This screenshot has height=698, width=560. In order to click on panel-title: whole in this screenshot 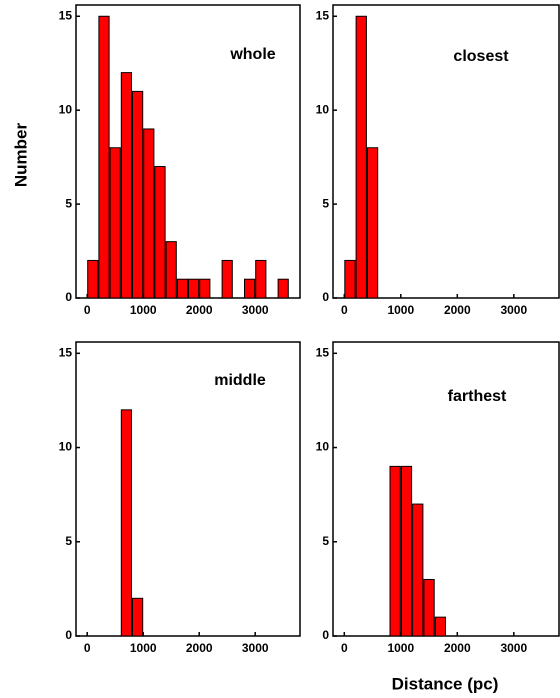, I will do `click(252, 54)`.